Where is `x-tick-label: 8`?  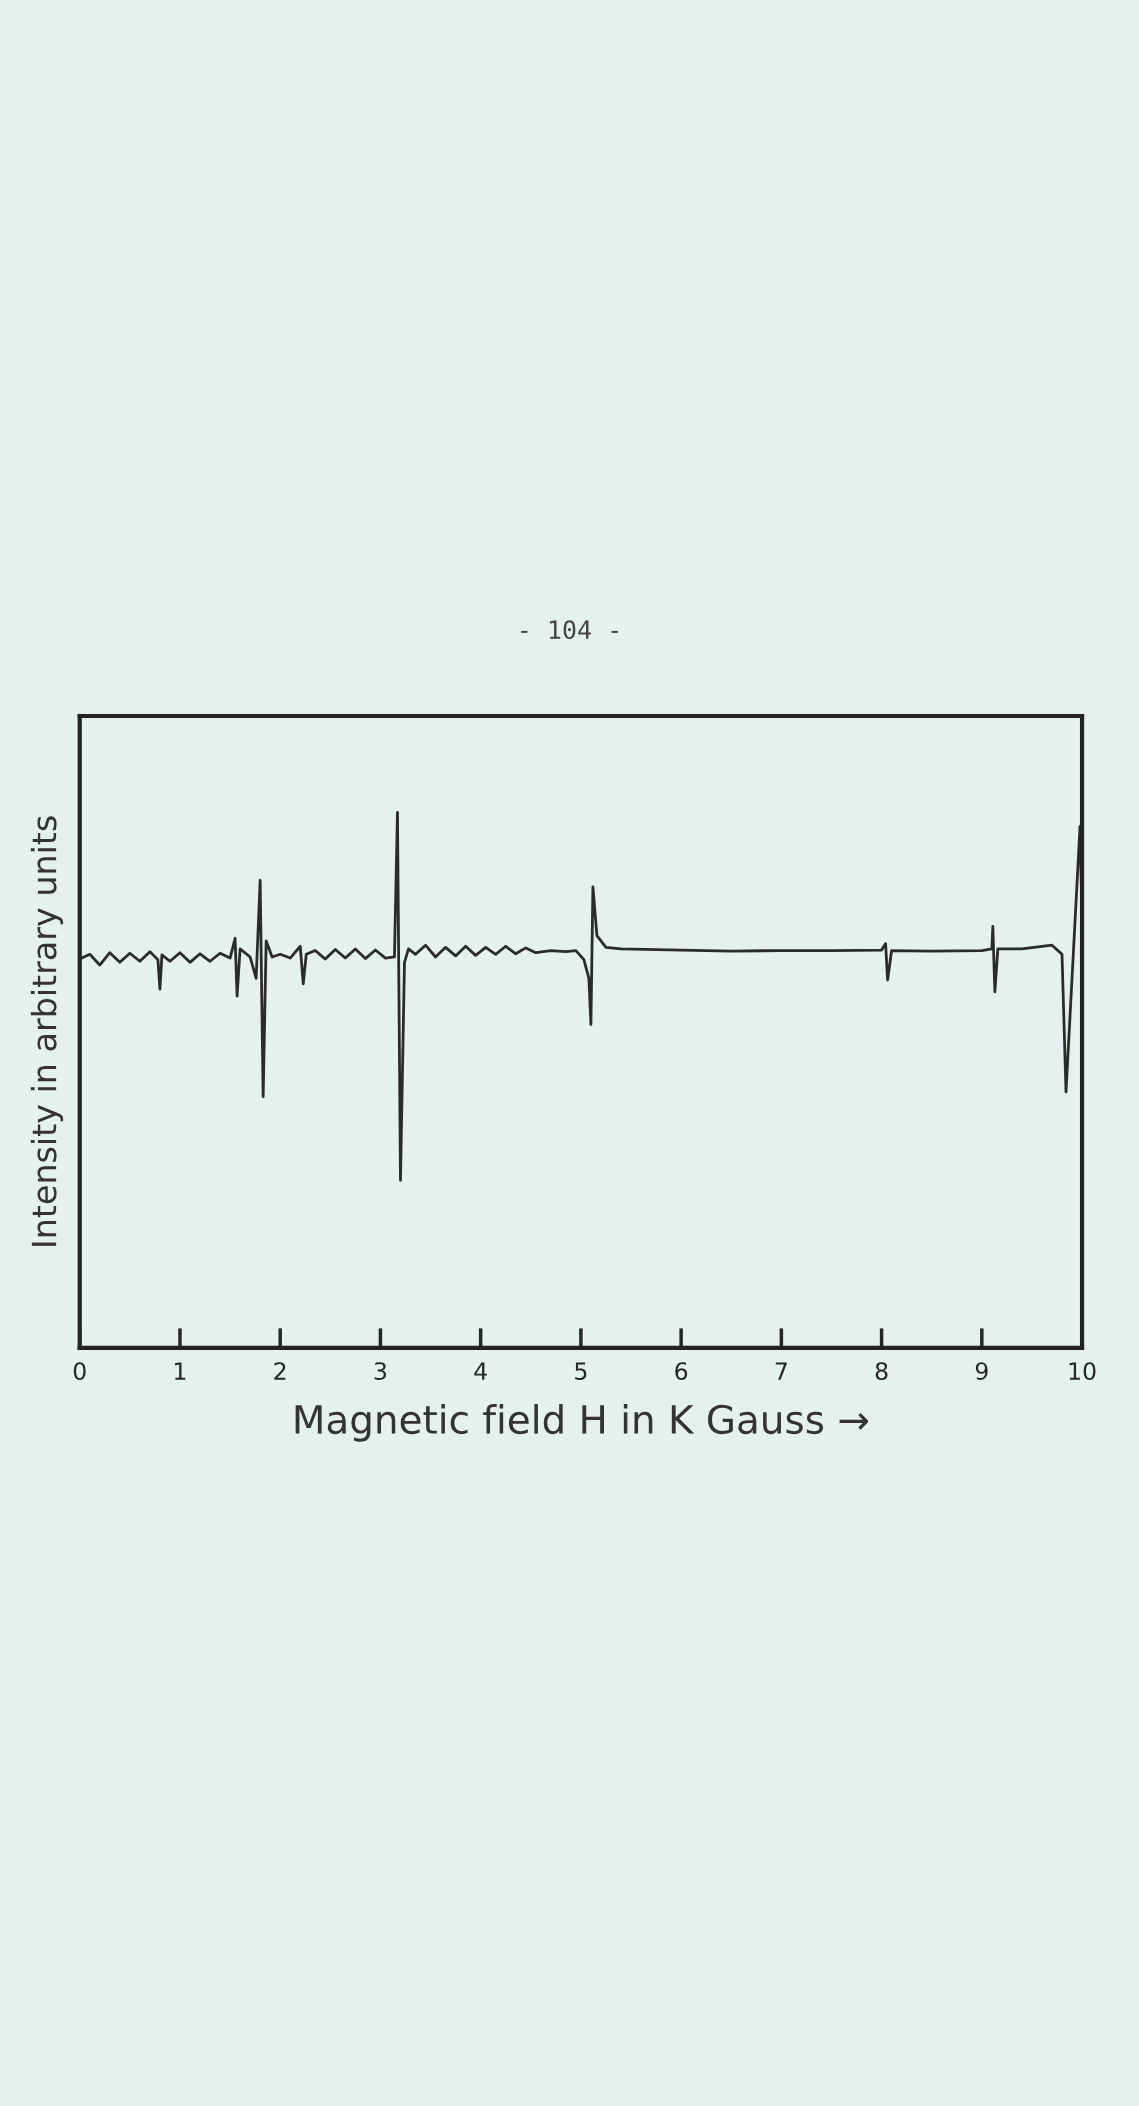
x-tick-label: 8 is located at coordinates (881, 1371).